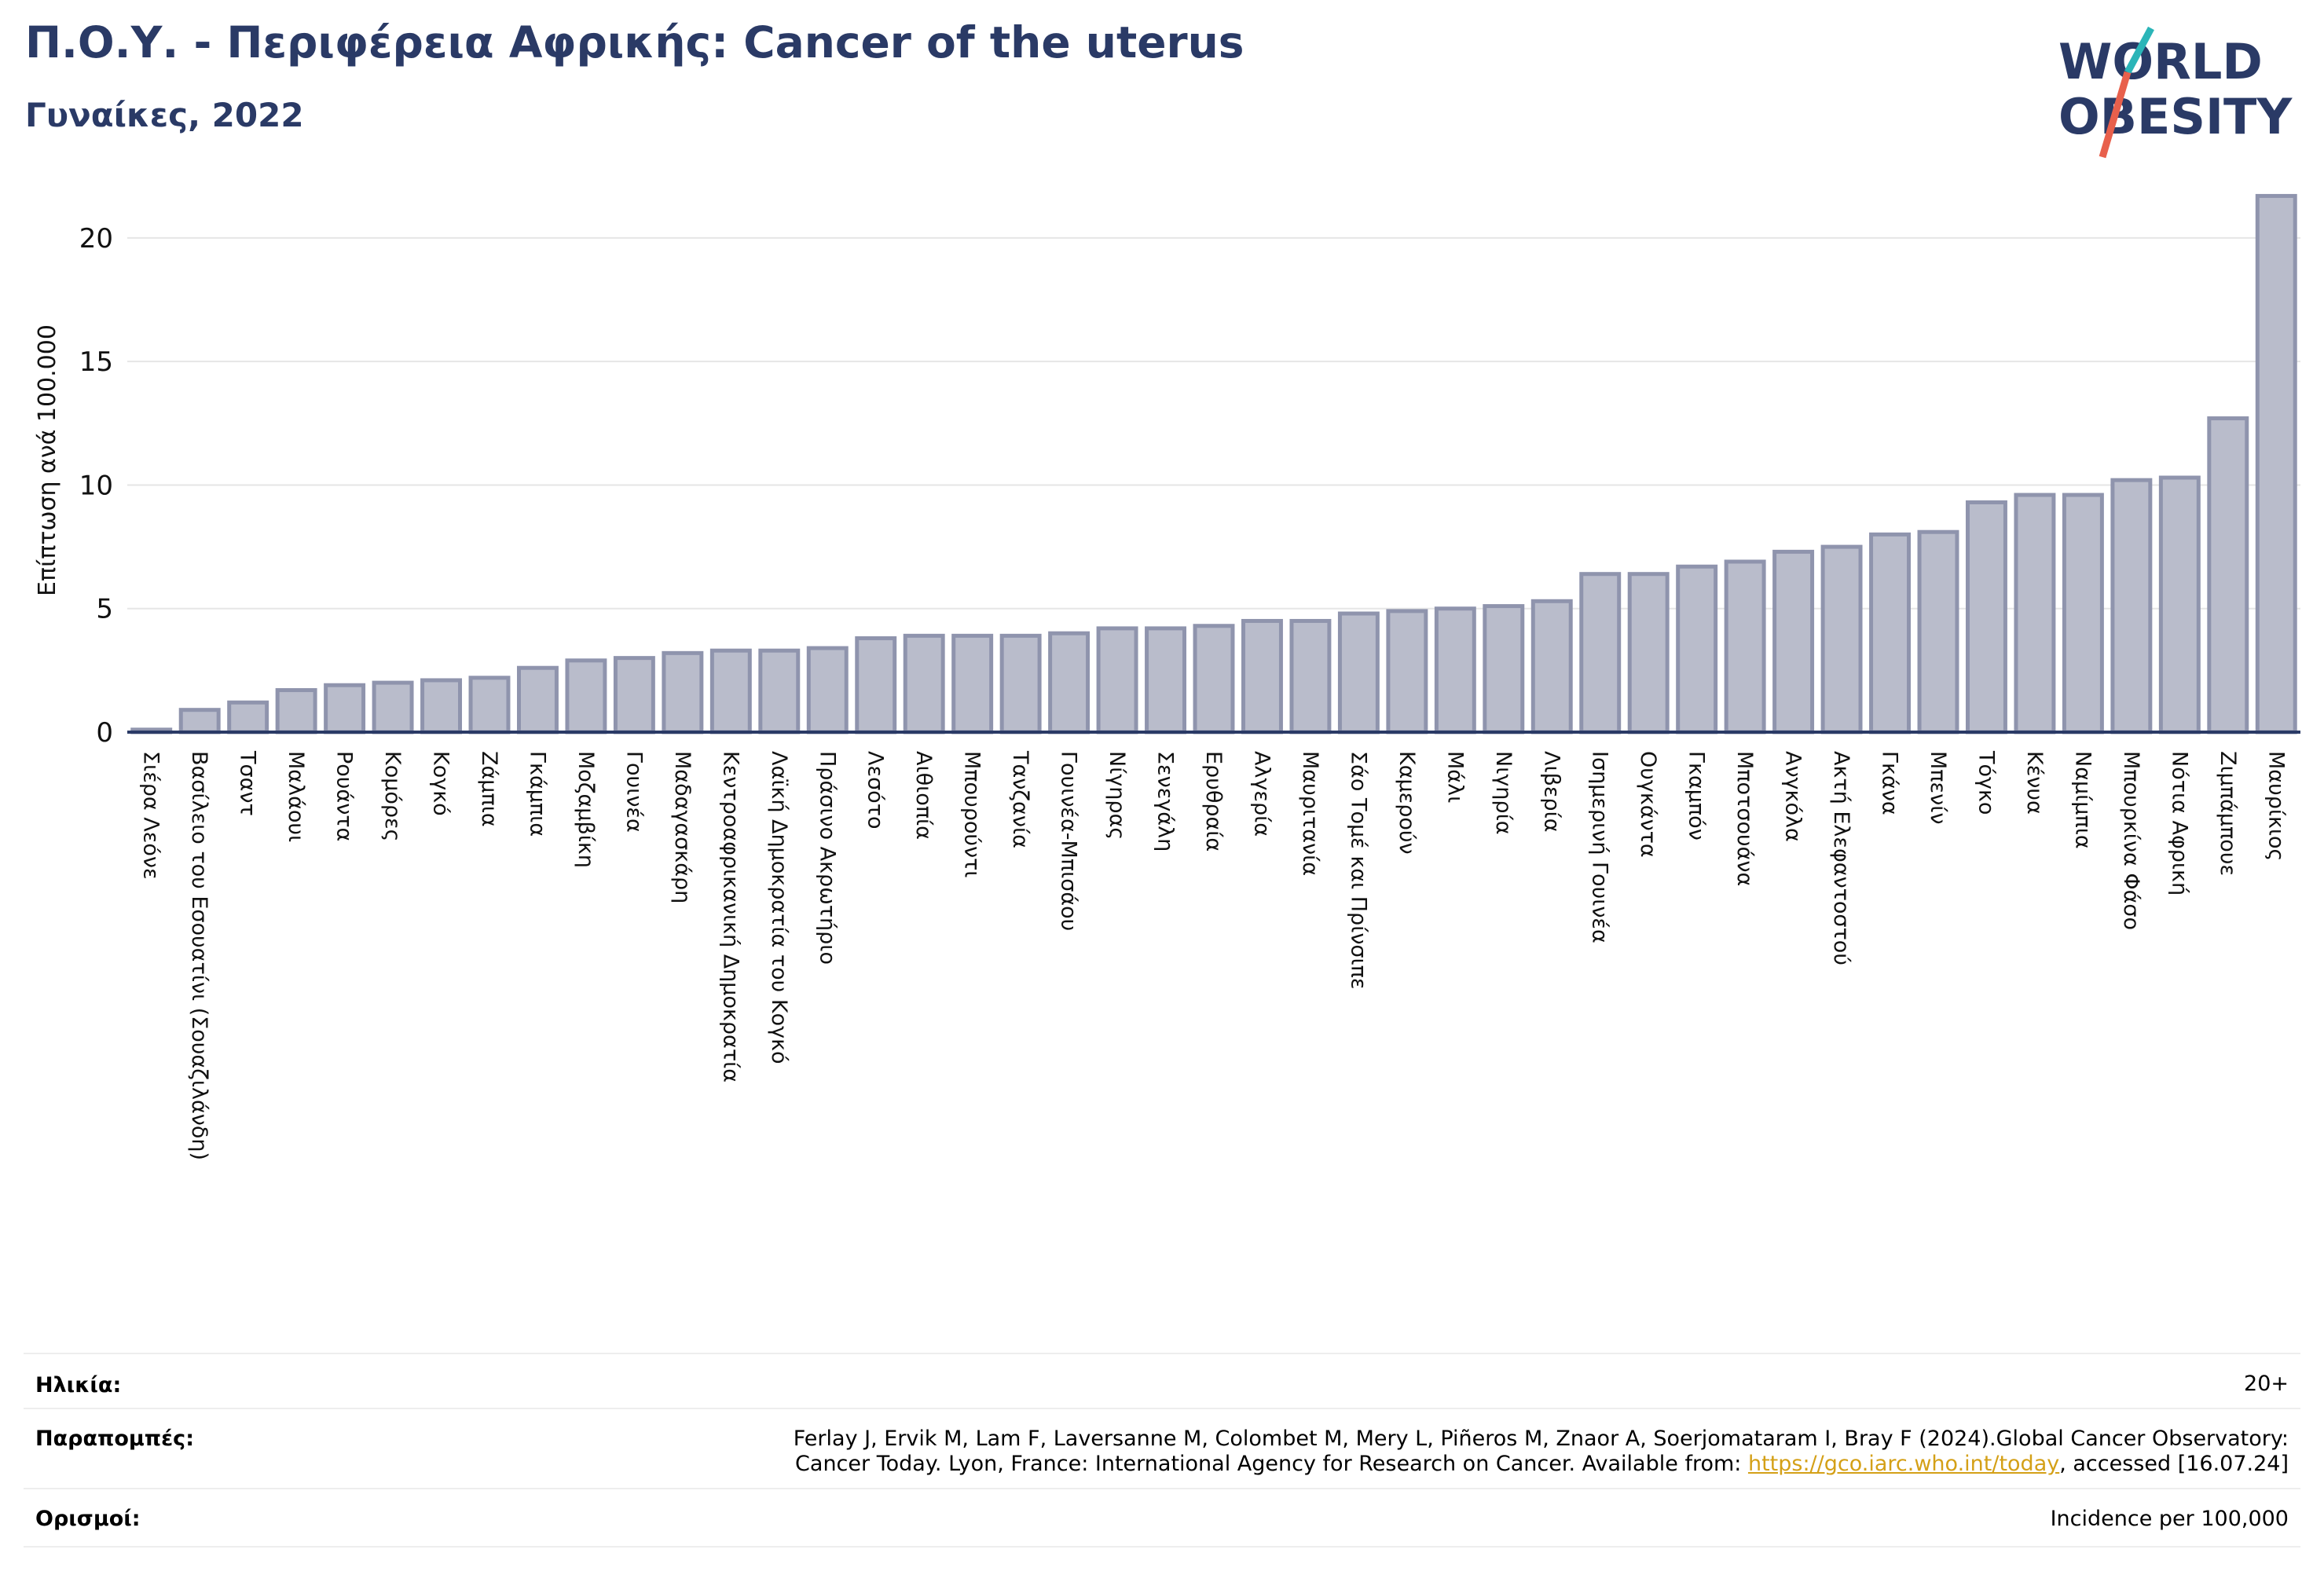 This screenshot has height=1586, width=2324. What do you see at coordinates (1165, 801) in the screenshot?
I see `x-tick-label: Σενεγάλη` at bounding box center [1165, 801].